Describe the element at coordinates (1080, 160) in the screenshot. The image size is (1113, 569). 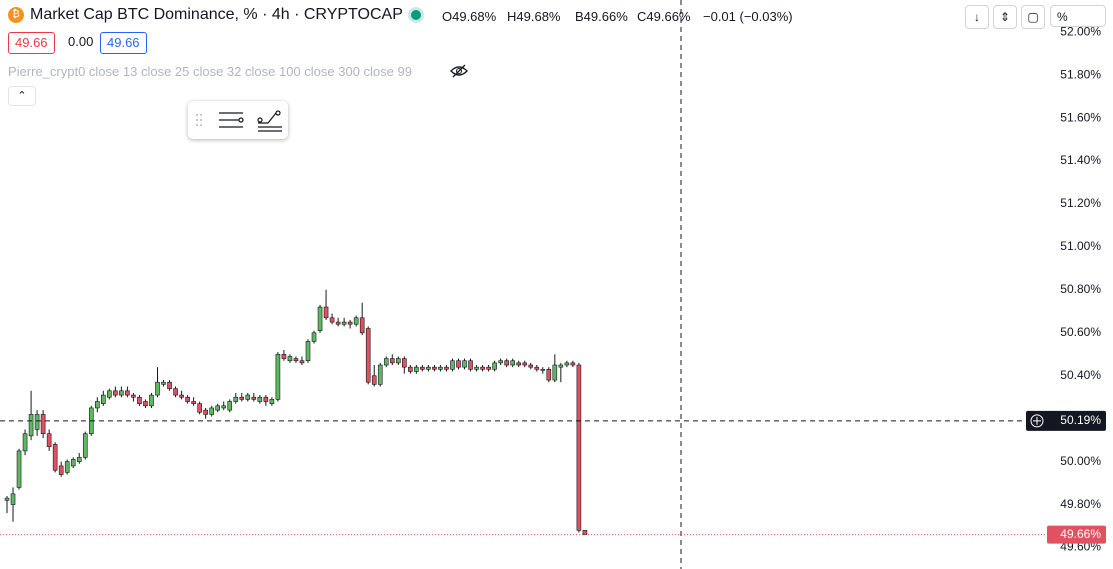
I see `y-tick-label: 51.40%` at that location.